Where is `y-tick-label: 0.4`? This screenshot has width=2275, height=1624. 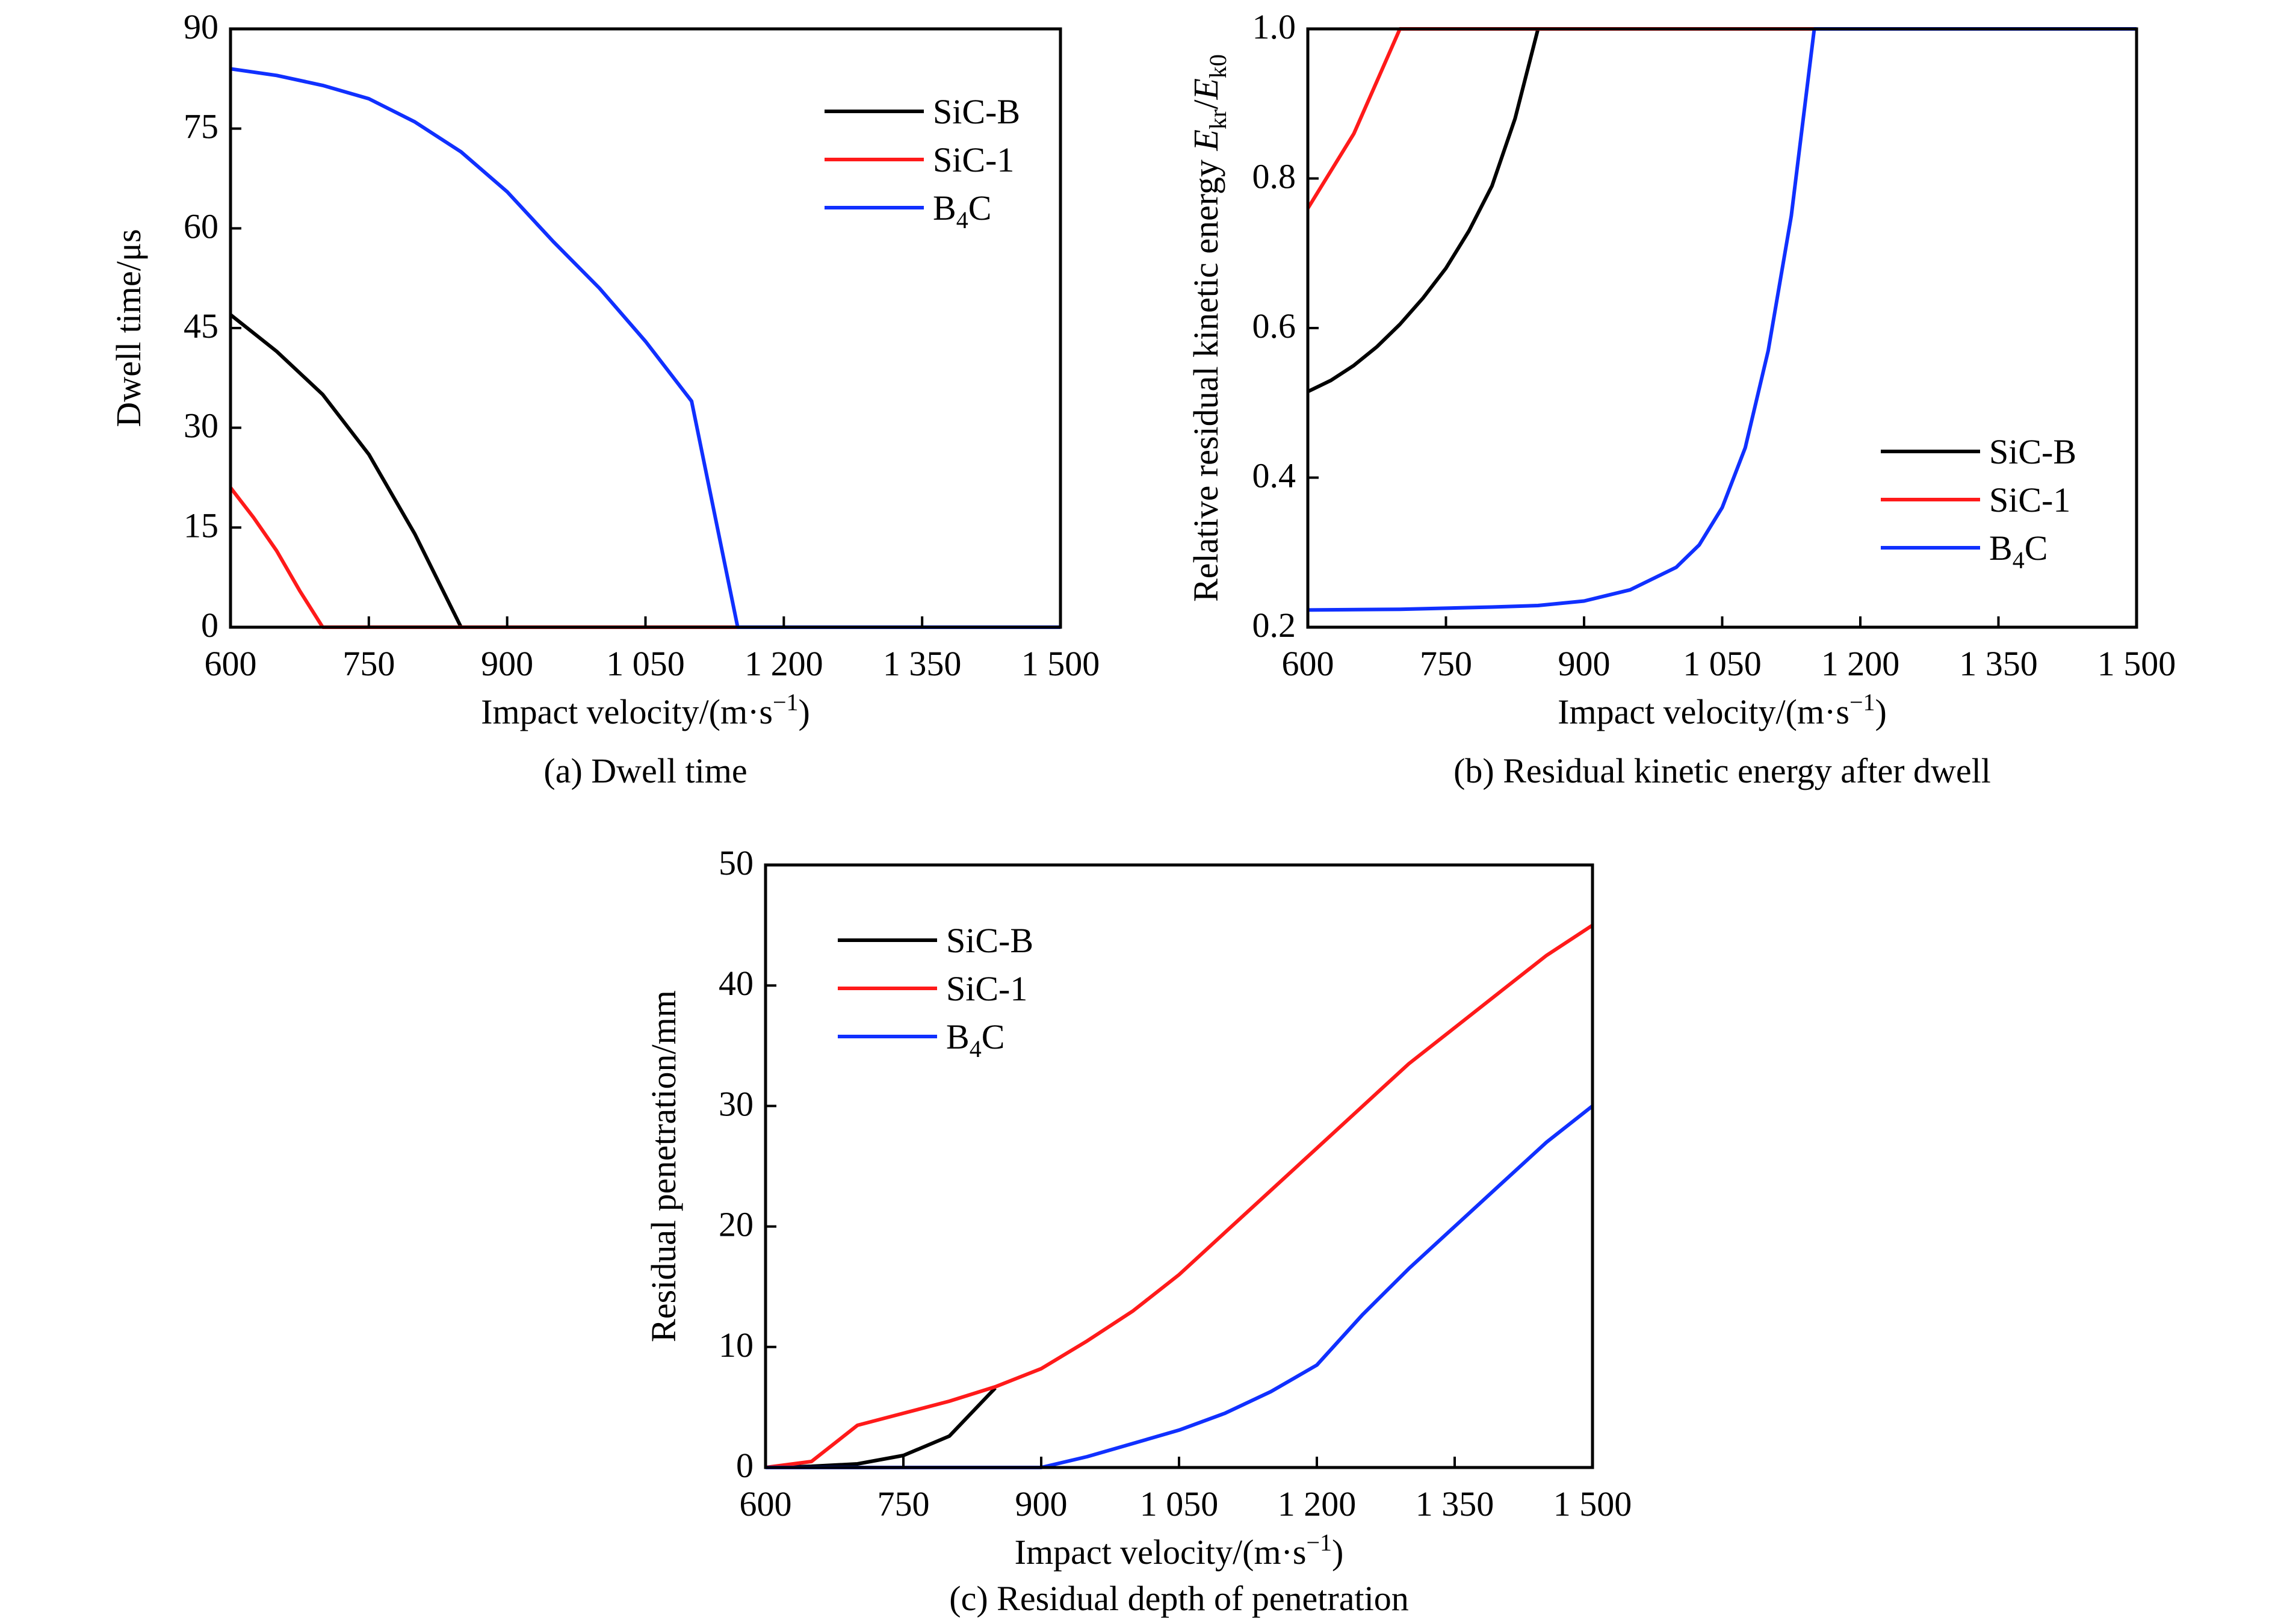 y-tick-label: 0.4 is located at coordinates (1274, 475).